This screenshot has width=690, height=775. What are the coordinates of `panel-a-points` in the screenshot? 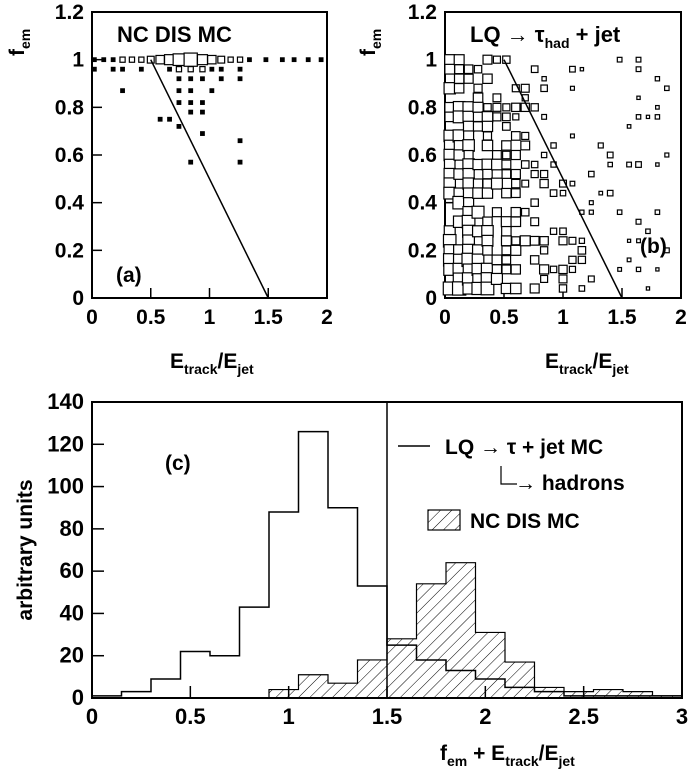 It's located at (207, 108).